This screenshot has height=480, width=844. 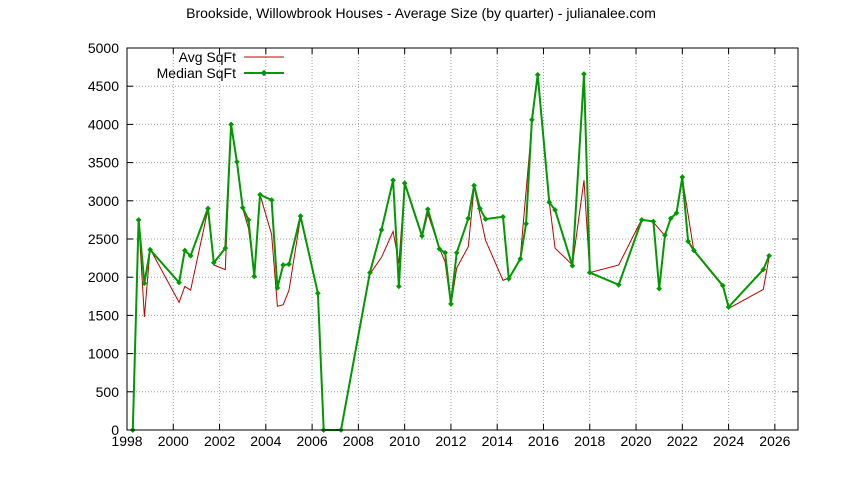 I want to click on x-tick-label: 2000, so click(x=173, y=441).